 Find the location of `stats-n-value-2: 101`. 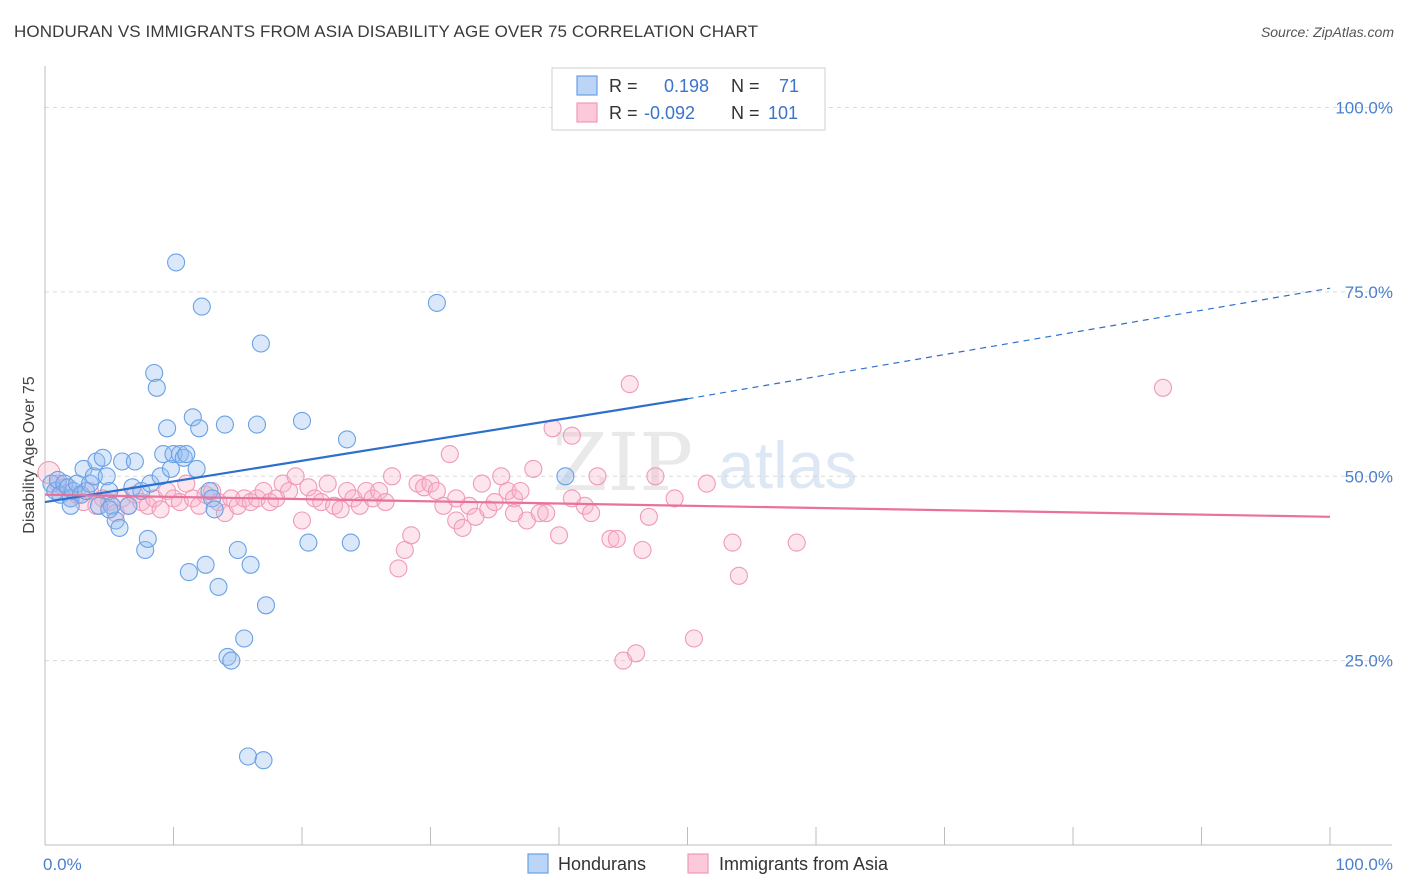

stats-n-value-2: 101 is located at coordinates (783, 113).